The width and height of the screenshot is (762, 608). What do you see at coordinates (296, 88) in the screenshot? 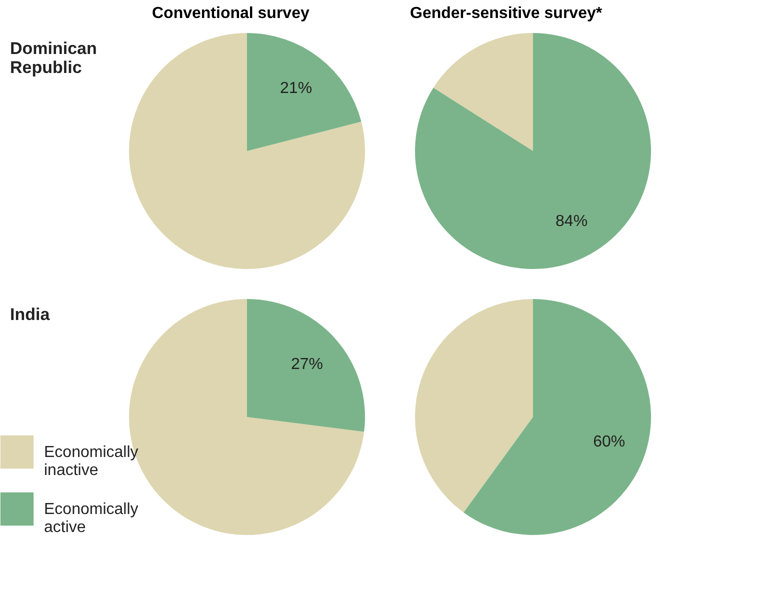
I see `data-label: 21%` at bounding box center [296, 88].